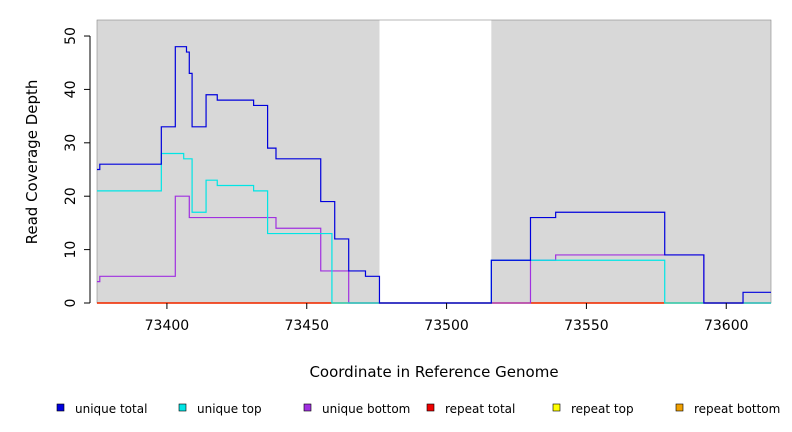  What do you see at coordinates (433, 372) in the screenshot?
I see `x-axis-label: Coordinate in Reference Genome` at bounding box center [433, 372].